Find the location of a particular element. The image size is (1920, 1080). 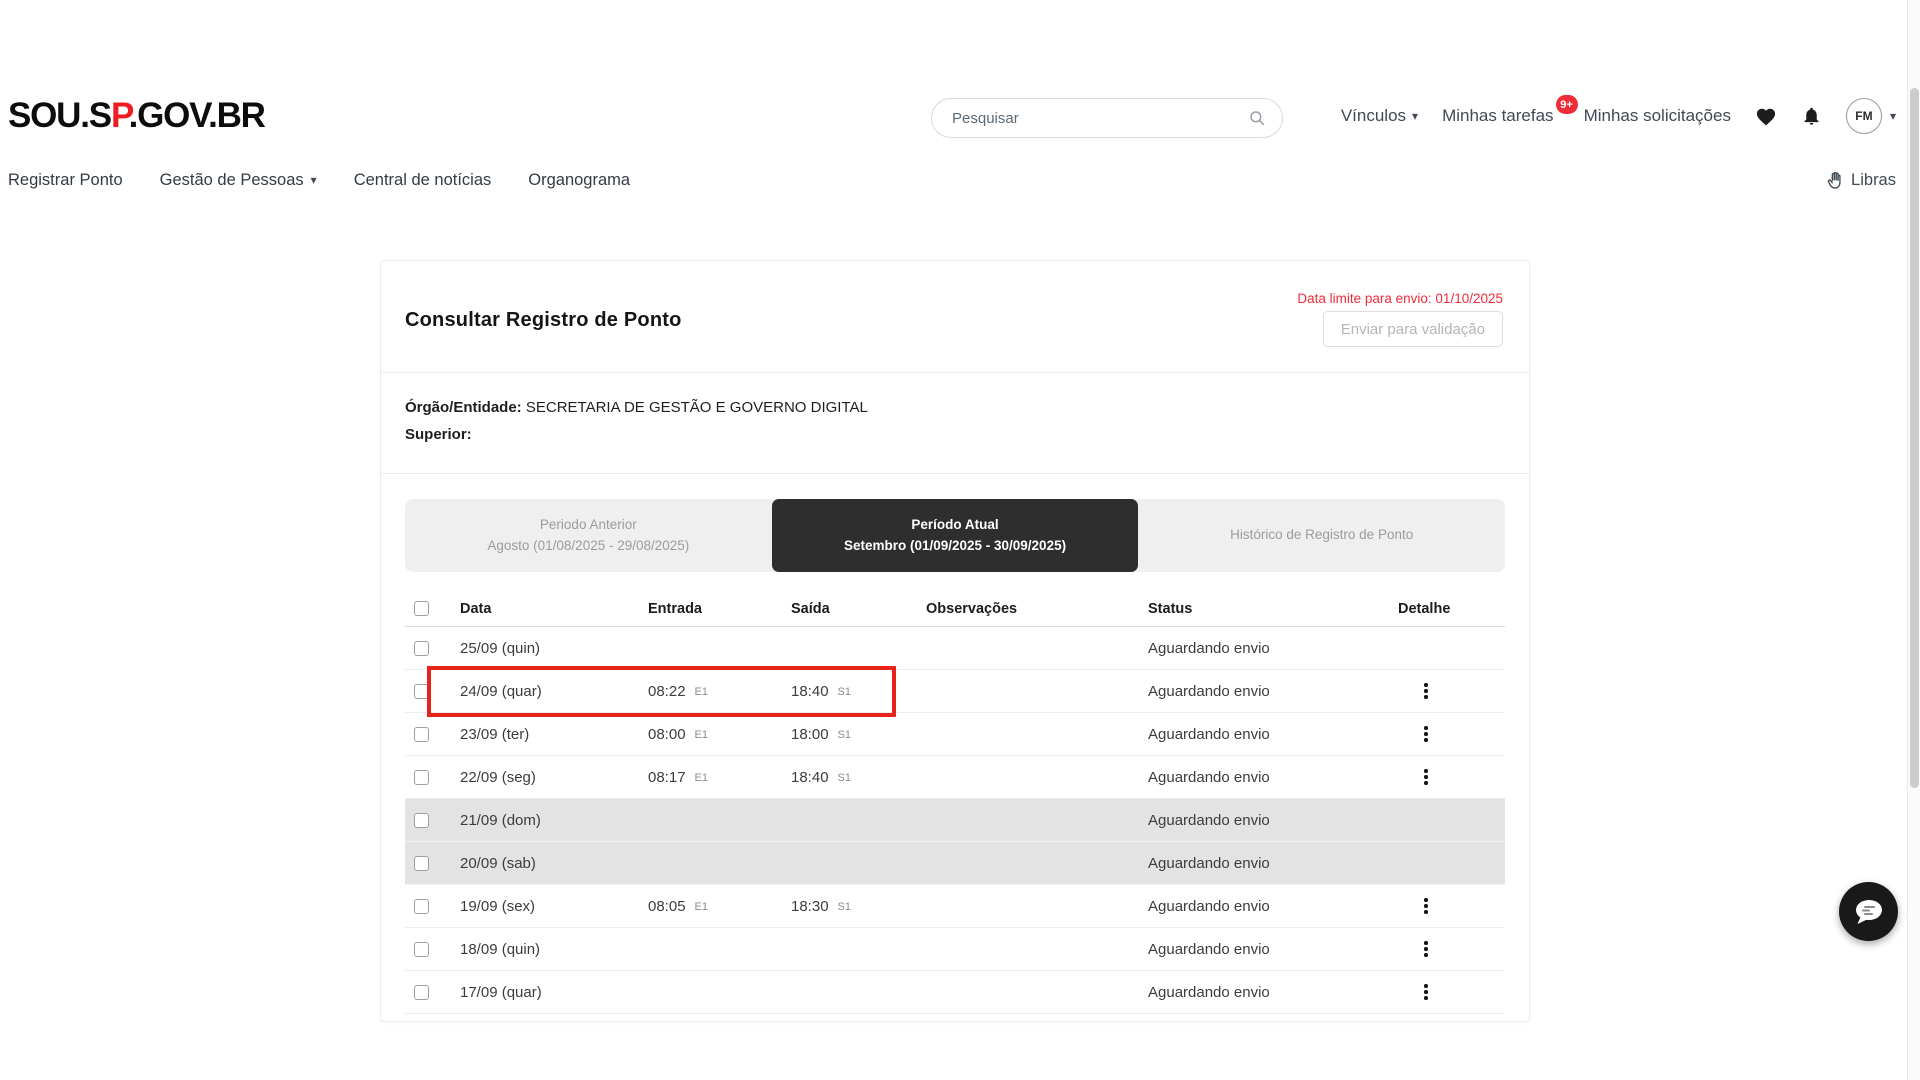

date-cell: 23/09 (ter) is located at coordinates (495, 734).